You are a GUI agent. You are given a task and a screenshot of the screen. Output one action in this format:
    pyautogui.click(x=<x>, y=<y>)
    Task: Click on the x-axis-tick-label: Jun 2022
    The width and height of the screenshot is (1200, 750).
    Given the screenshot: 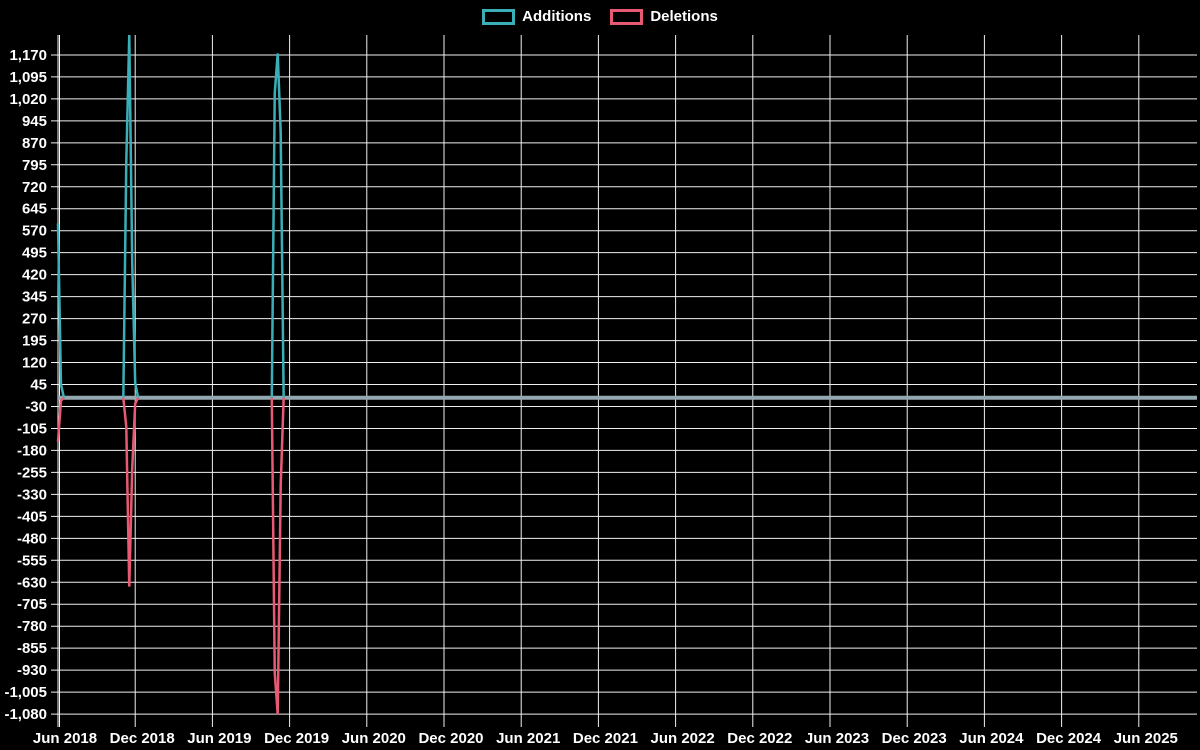 What is the action you would take?
    pyautogui.click(x=682, y=738)
    